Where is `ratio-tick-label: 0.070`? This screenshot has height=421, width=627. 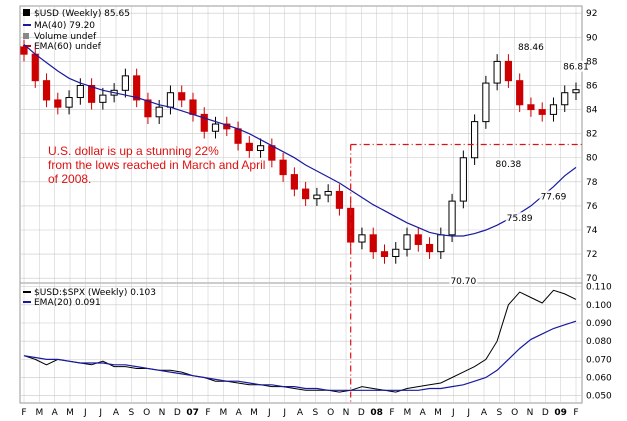 ratio-tick-label: 0.070 is located at coordinates (599, 360).